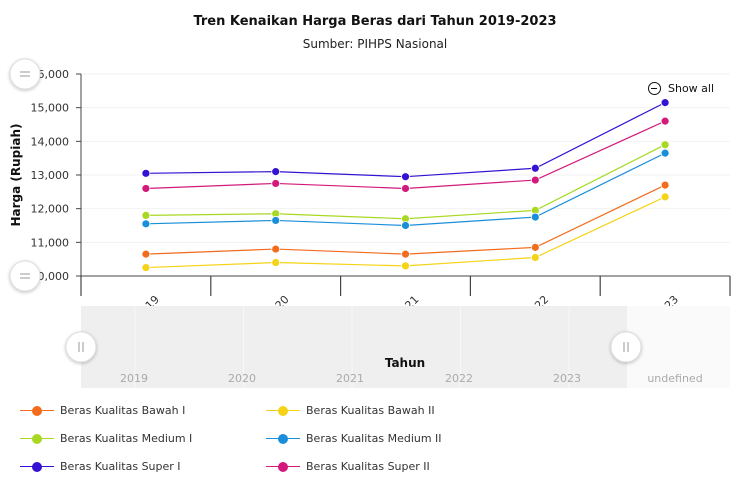  What do you see at coordinates (120, 466) in the screenshot?
I see `legend-label: Beras Kualitas Super I` at bounding box center [120, 466].